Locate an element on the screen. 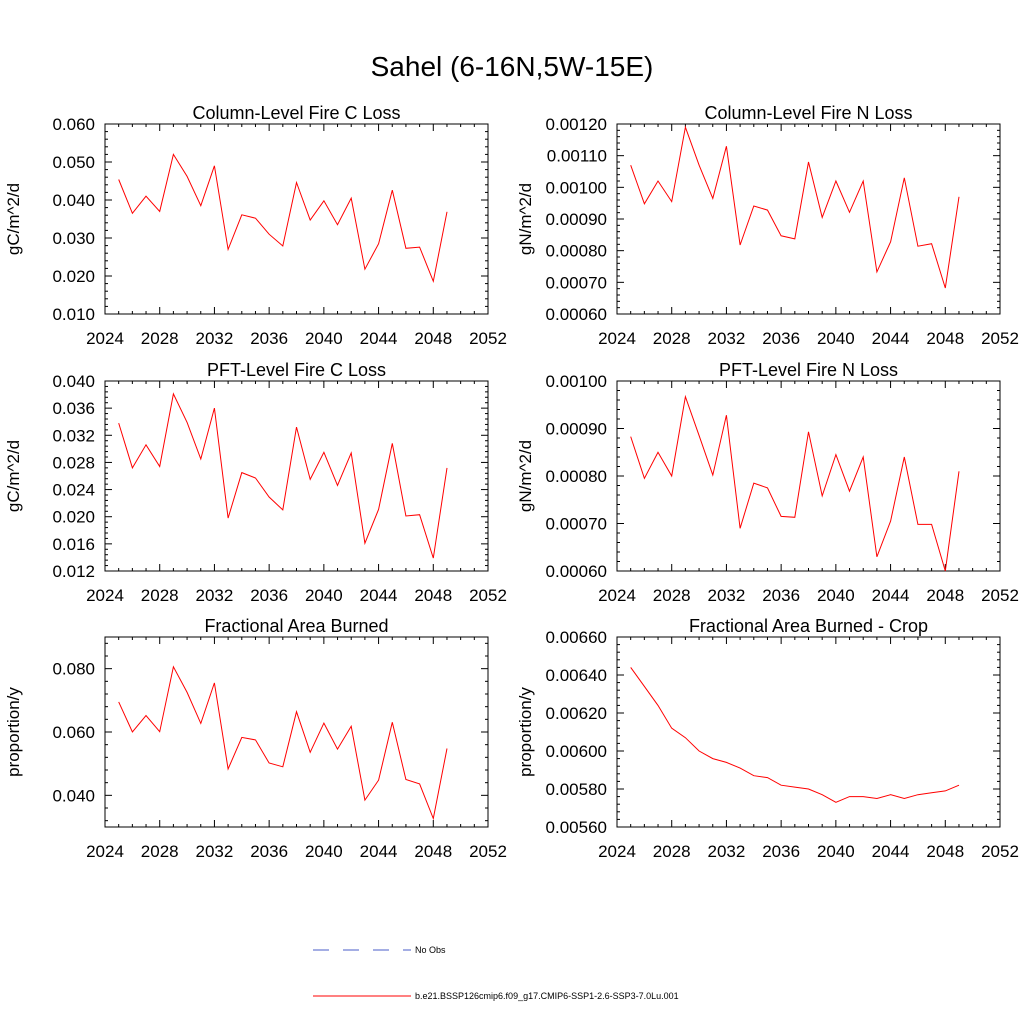 The height and width of the screenshot is (1024, 1024). y-tick-label: 0.020 is located at coordinates (73, 276).